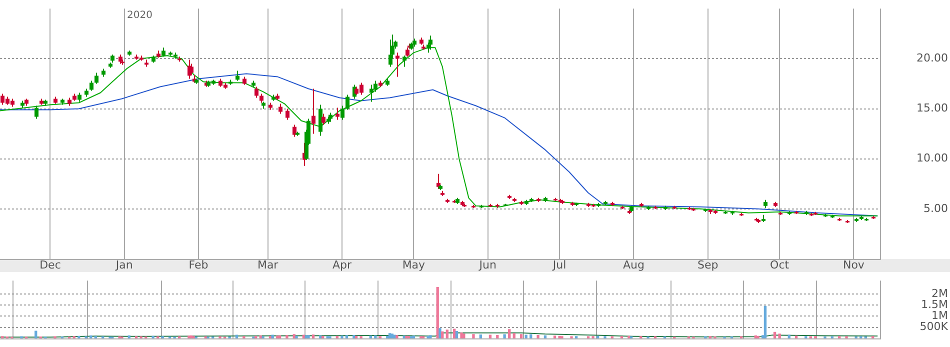 The height and width of the screenshot is (347, 950). What do you see at coordinates (50, 265) in the screenshot?
I see `x-tick-label: Dec` at bounding box center [50, 265].